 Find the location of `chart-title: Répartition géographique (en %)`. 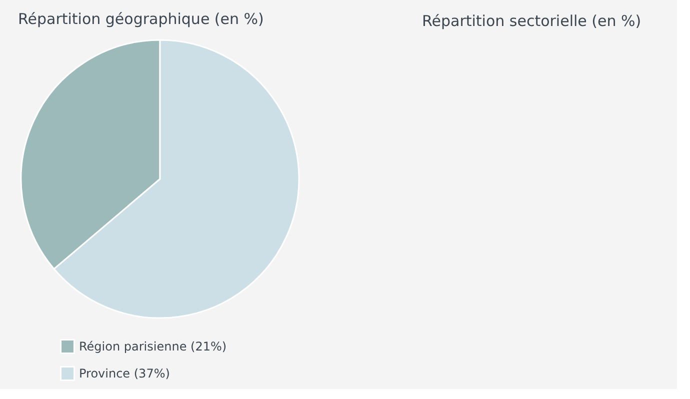

chart-title: Répartition géographique (en %) is located at coordinates (141, 19).